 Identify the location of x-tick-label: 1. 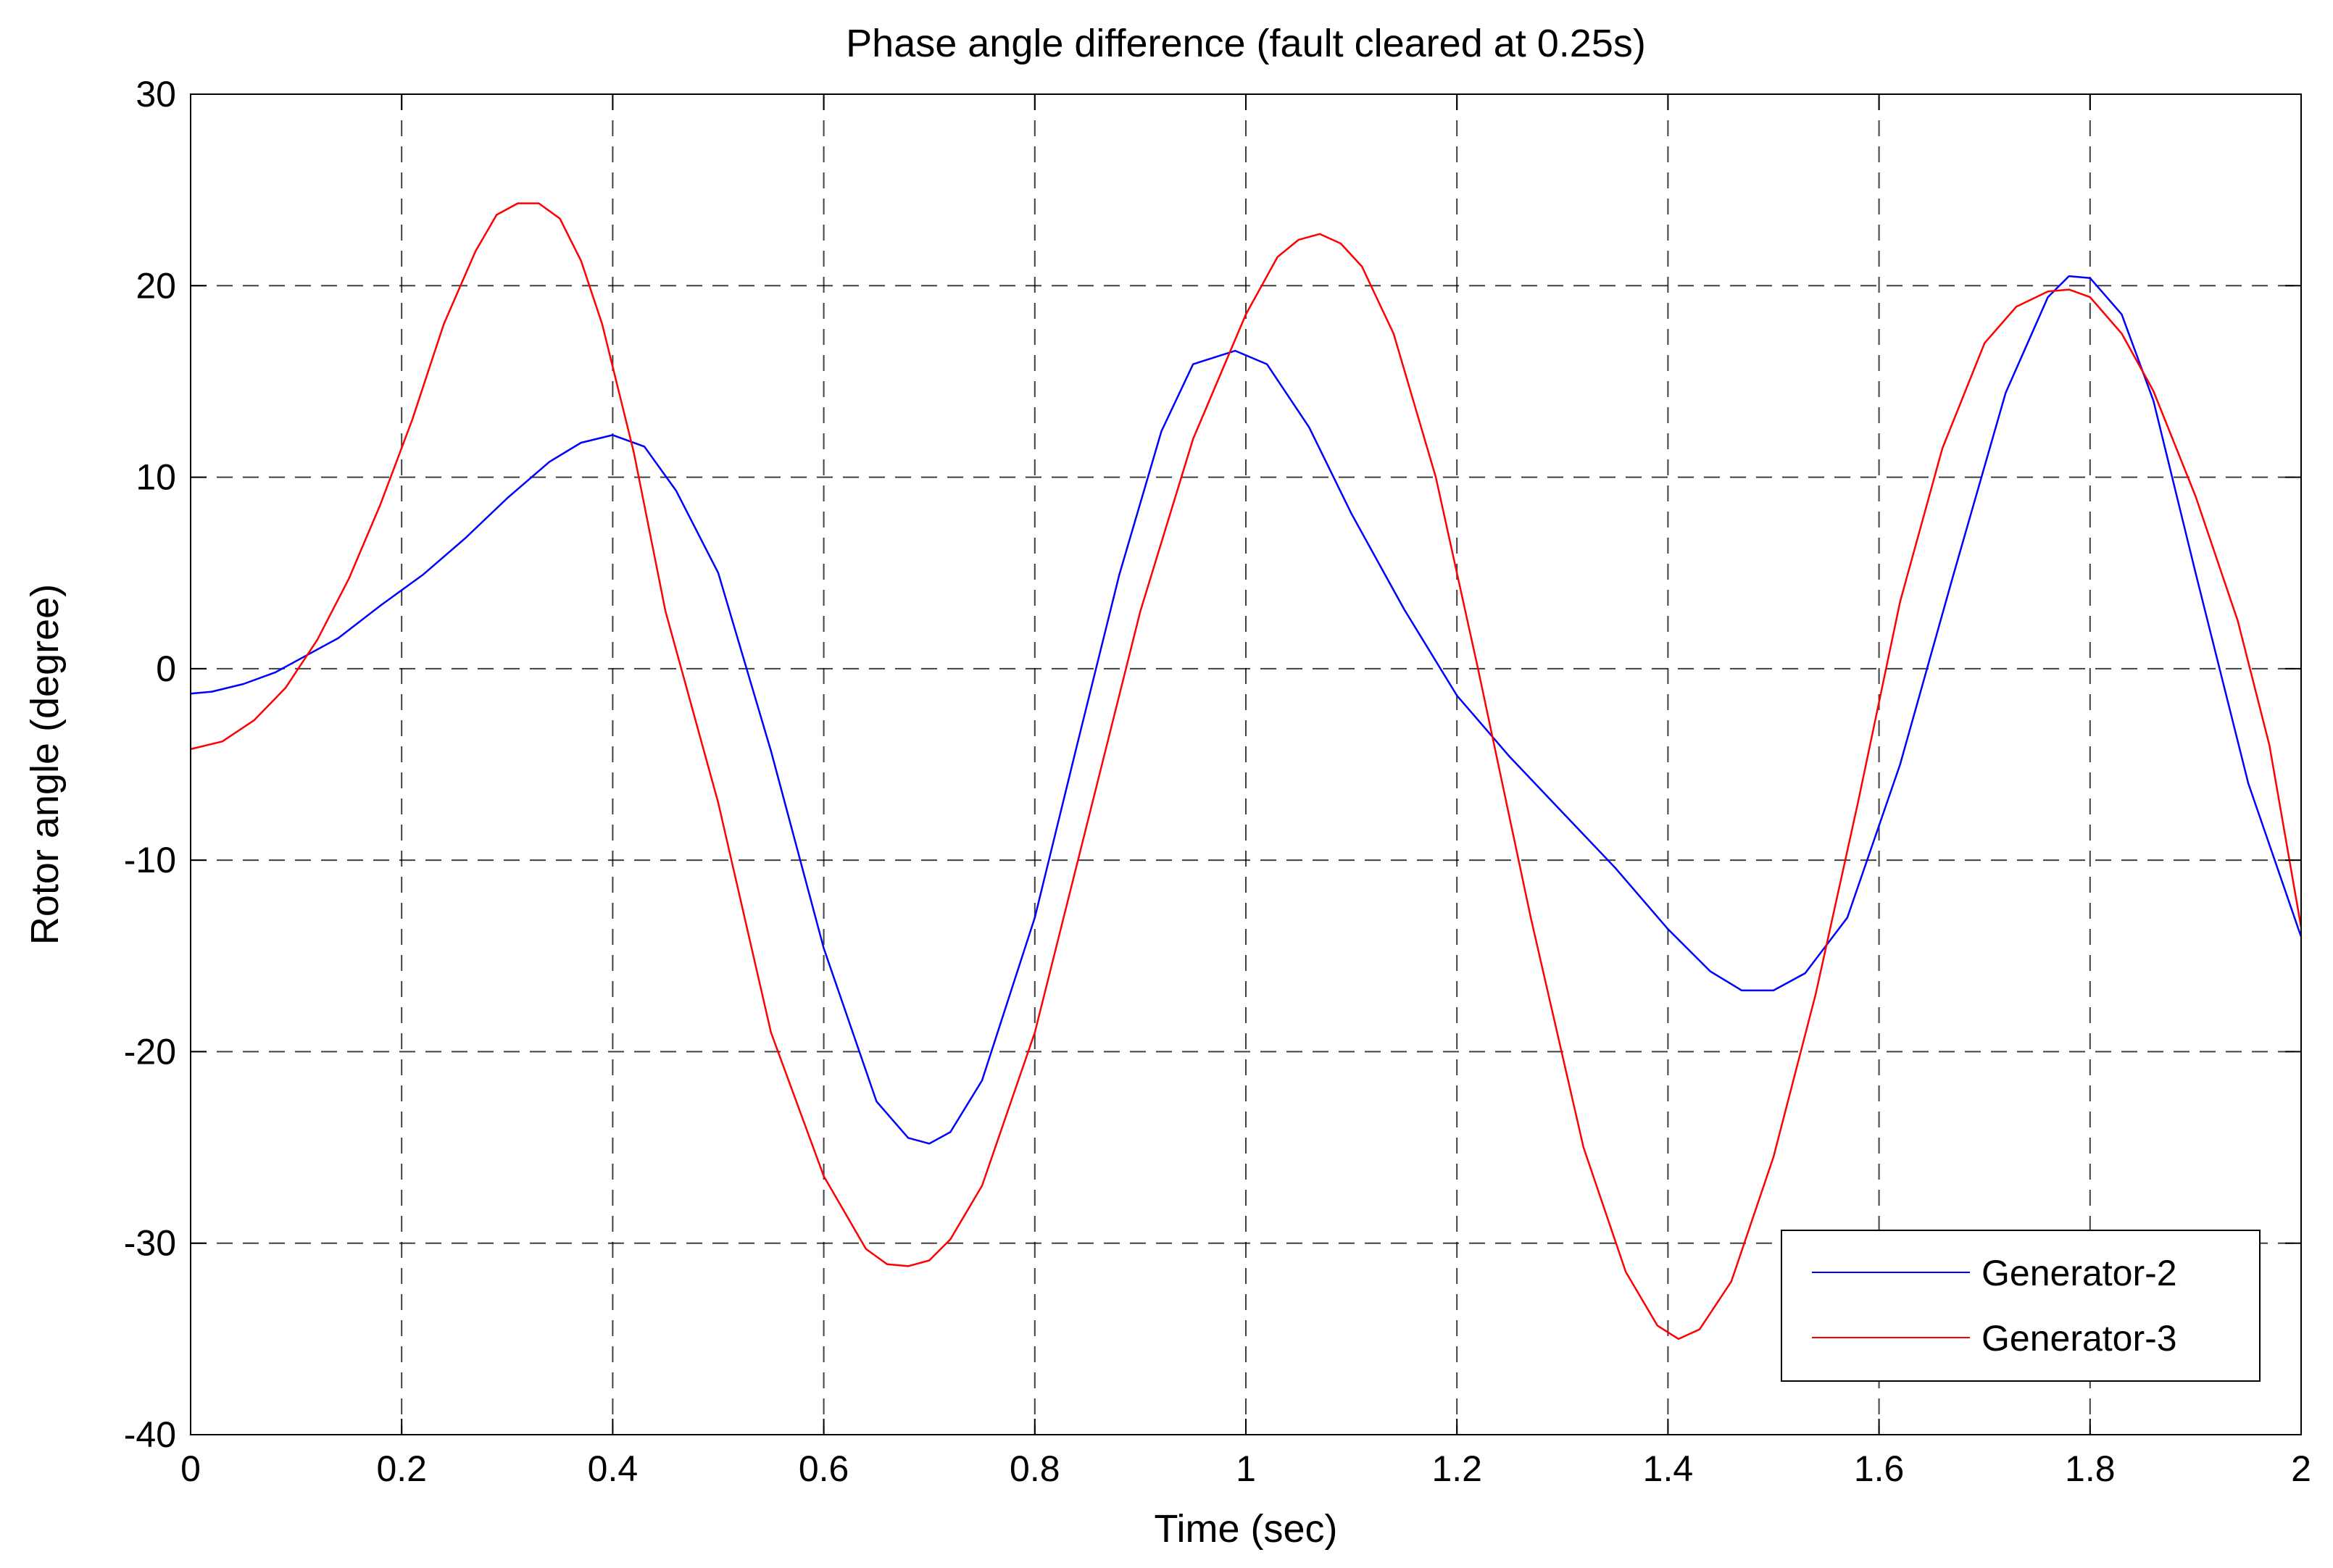
(1246, 1468).